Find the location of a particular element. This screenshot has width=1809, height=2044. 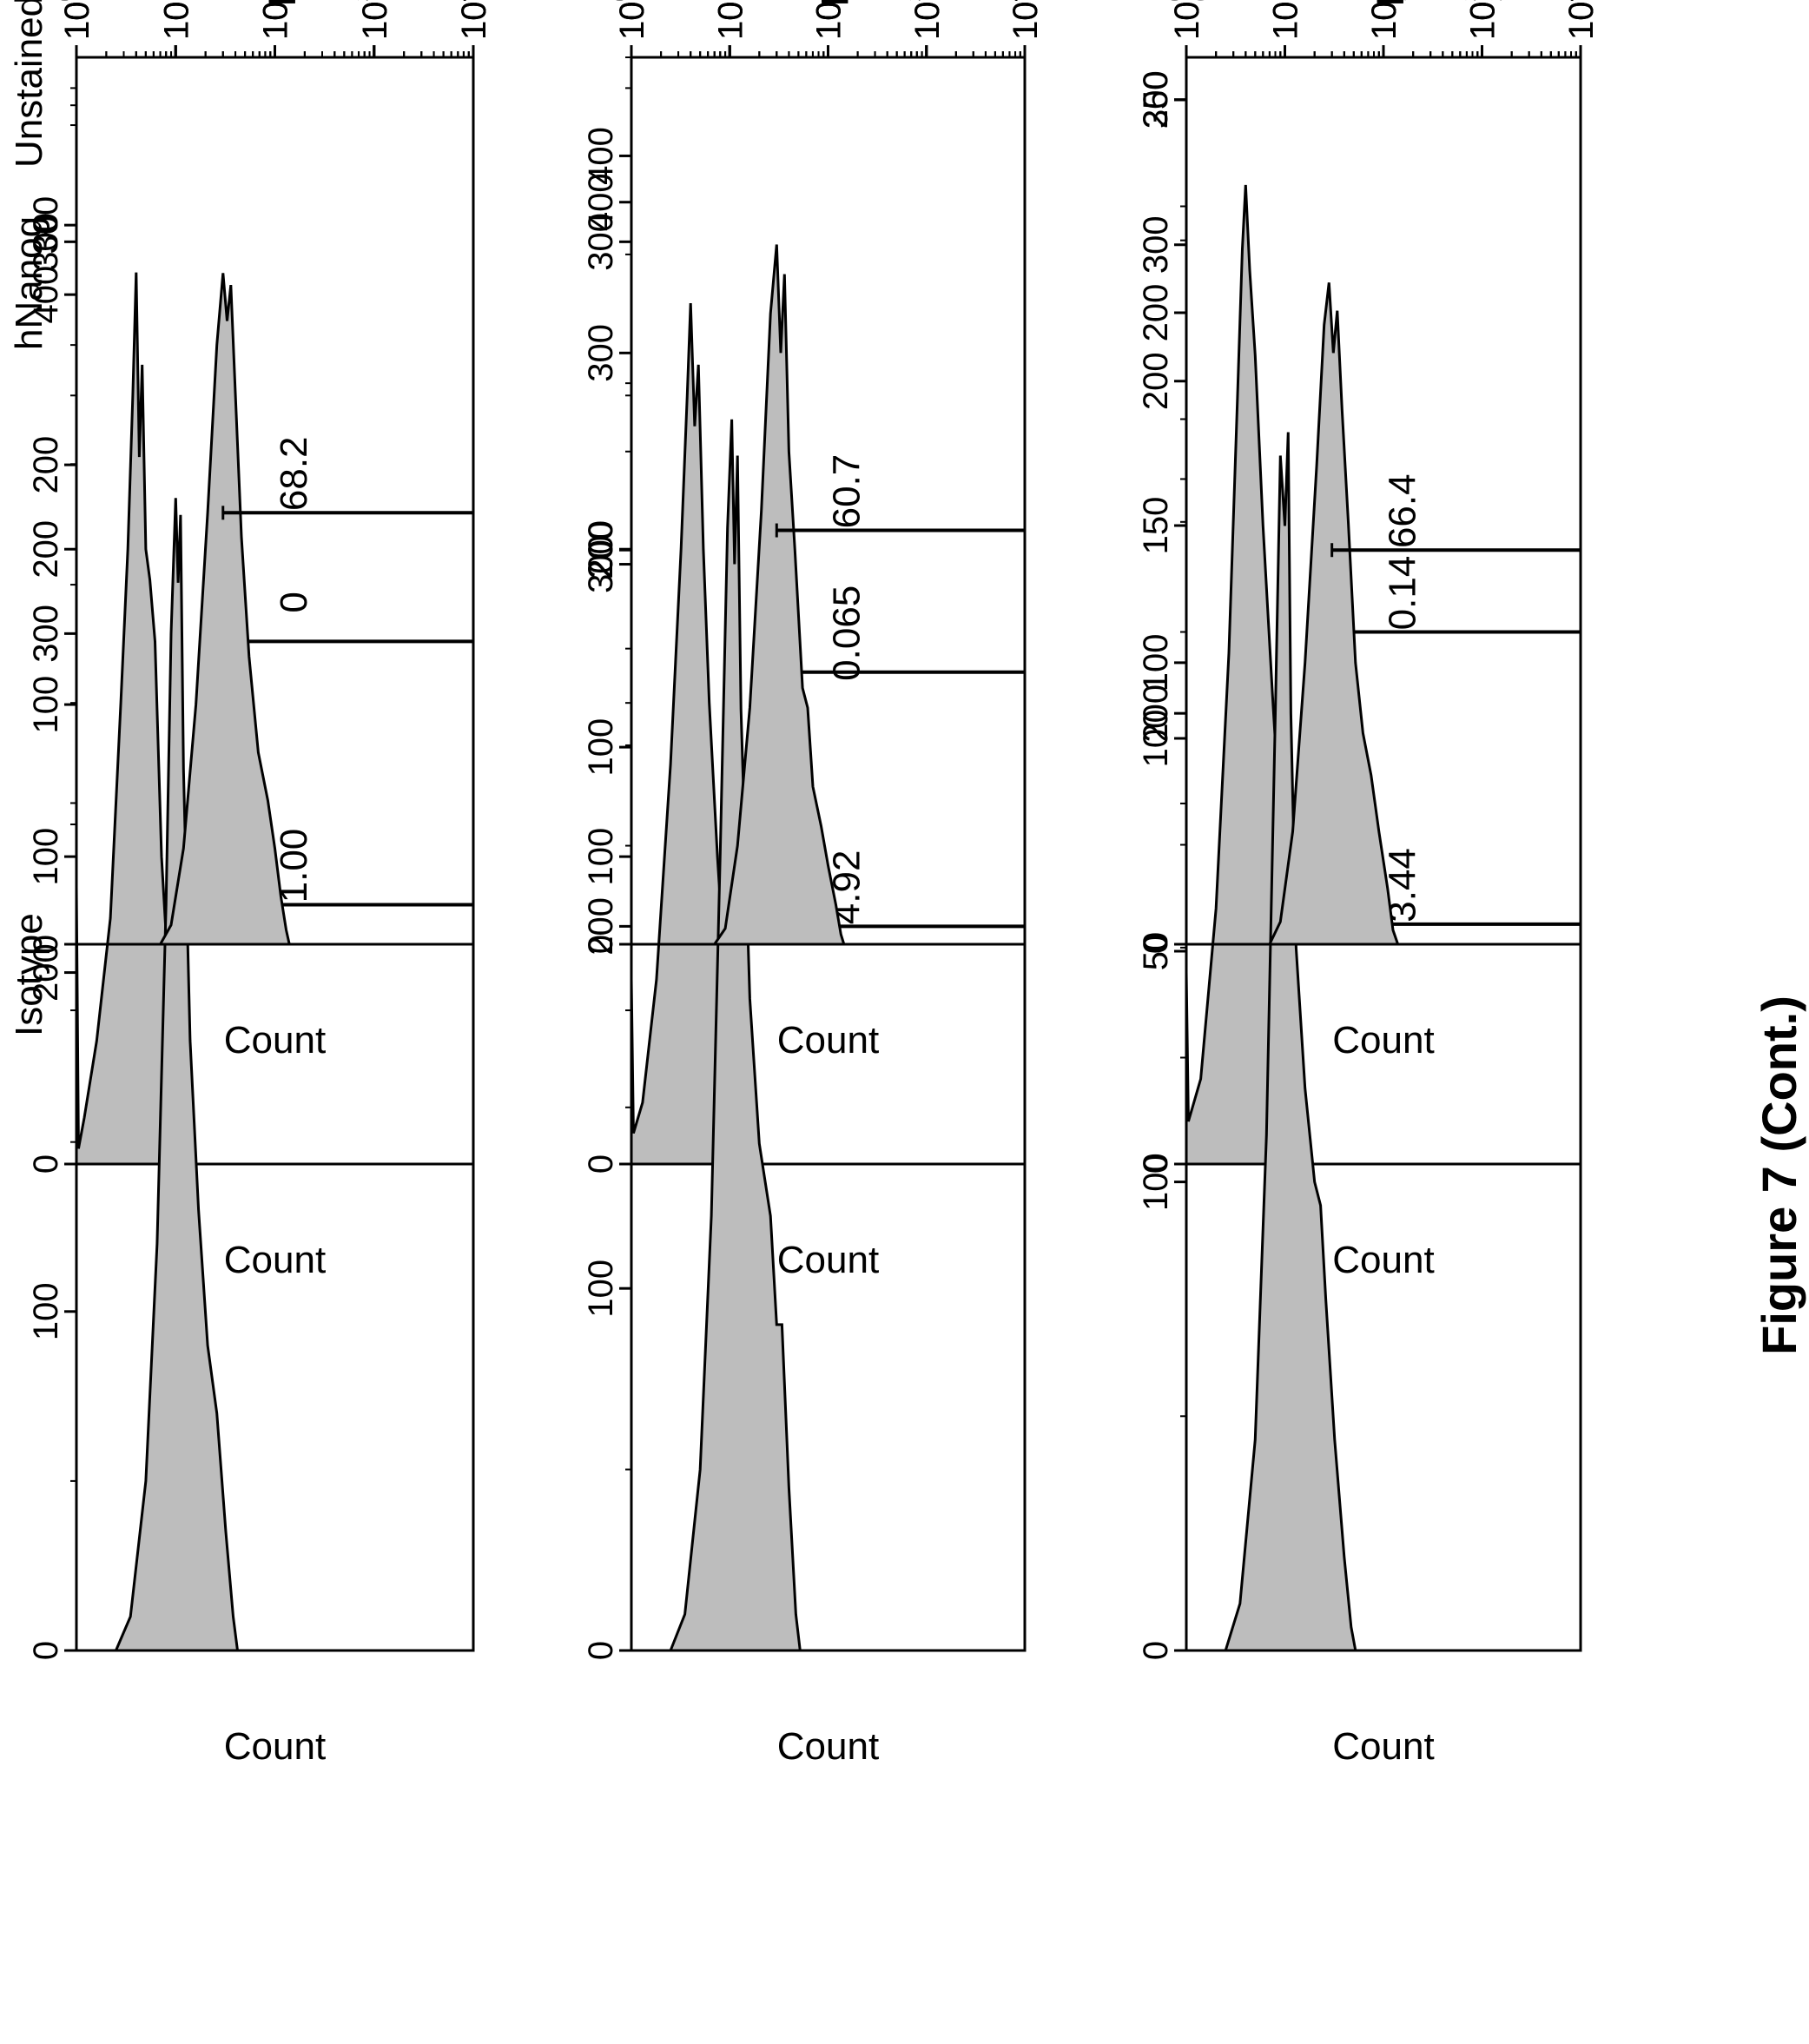

histogram-panel-hnanog-1: 0 100 200 300 100 10¹ 10² 10³ 10⁴ PE-A Count 68.2 is located at coordinates (260, 531).